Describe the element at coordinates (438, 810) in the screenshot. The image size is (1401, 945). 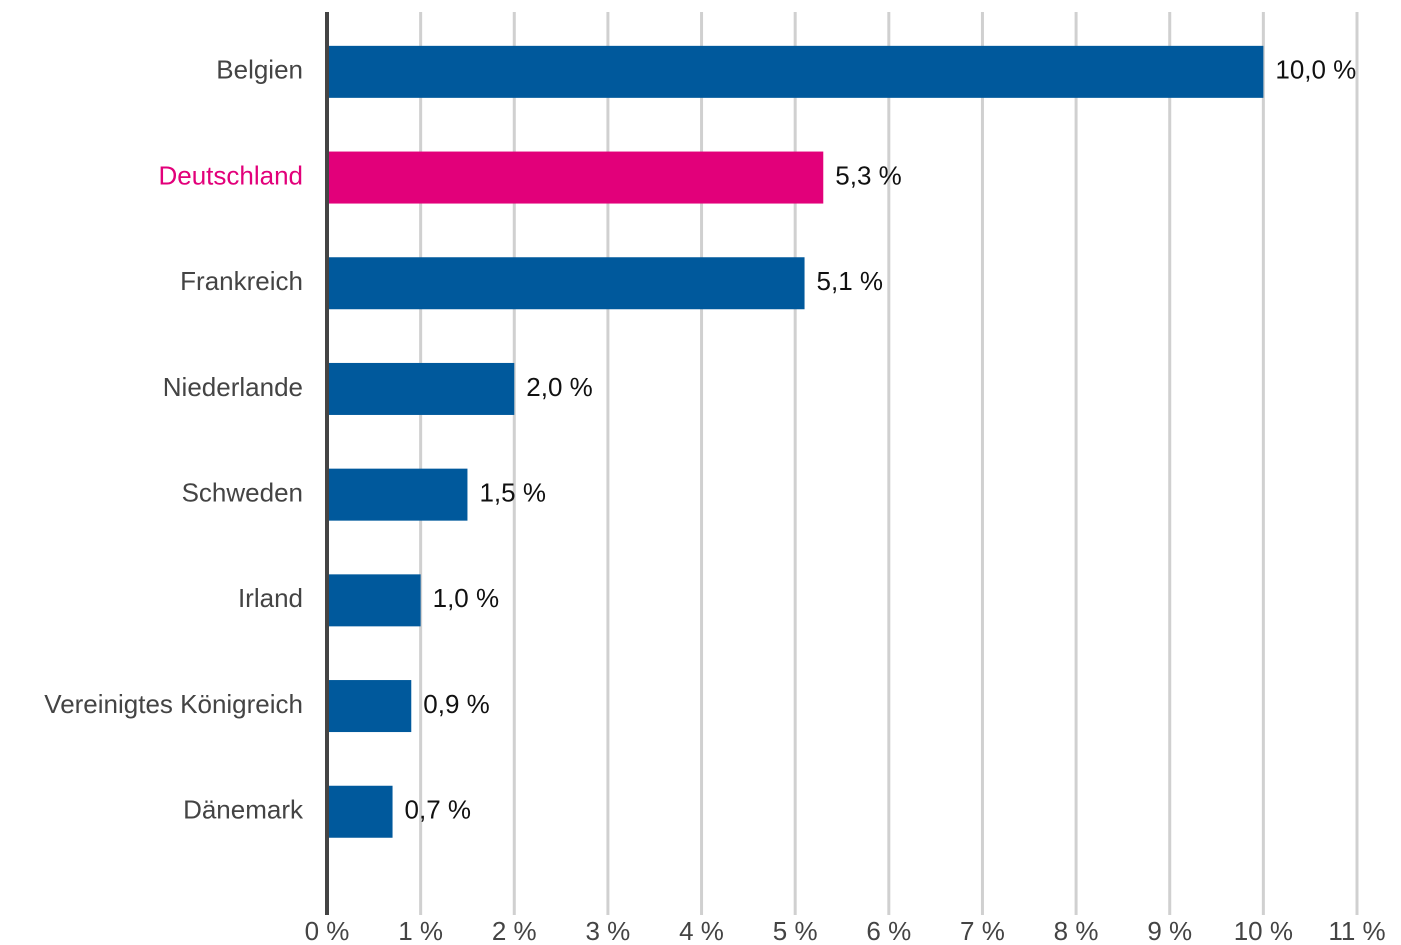
I see `value-label: 0,7 %` at that location.